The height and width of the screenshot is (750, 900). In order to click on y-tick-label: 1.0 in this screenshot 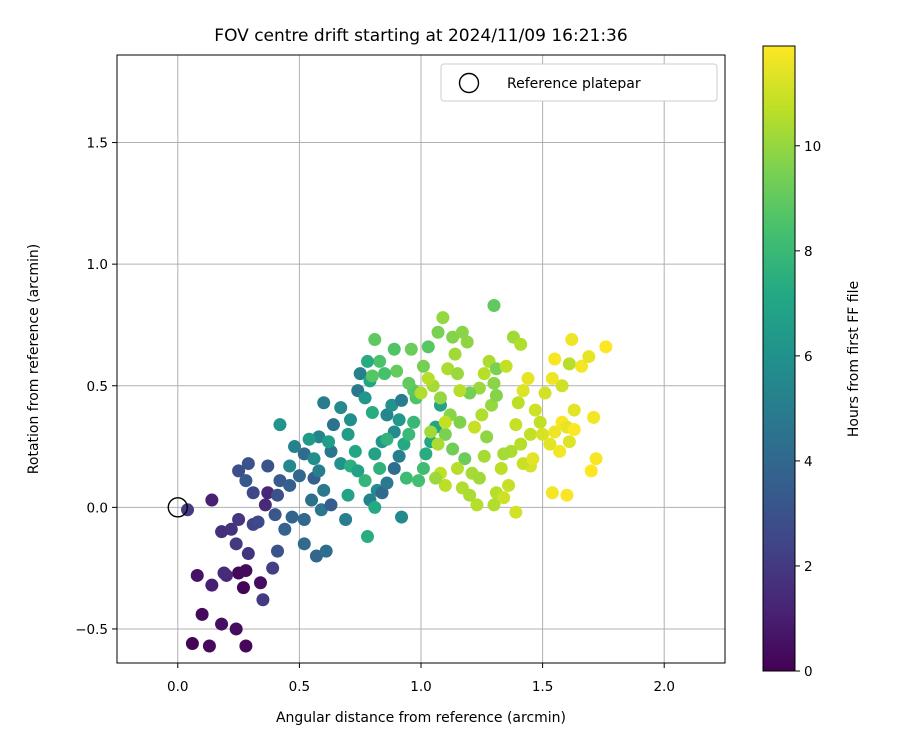, I will do `click(97, 265)`.